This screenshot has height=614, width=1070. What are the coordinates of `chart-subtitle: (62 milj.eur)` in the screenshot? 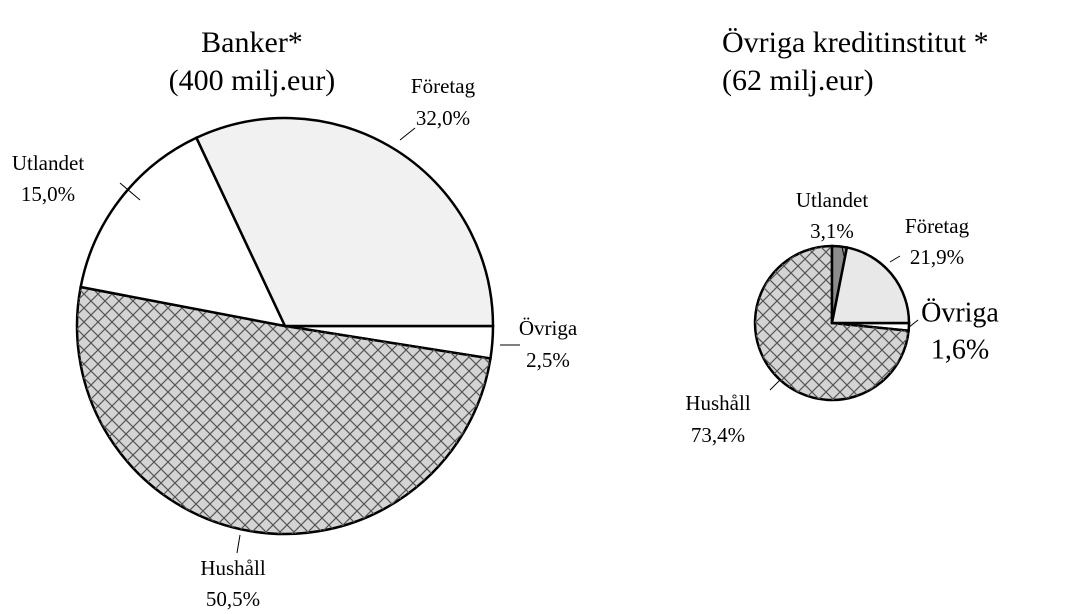 It's located at (798, 80).